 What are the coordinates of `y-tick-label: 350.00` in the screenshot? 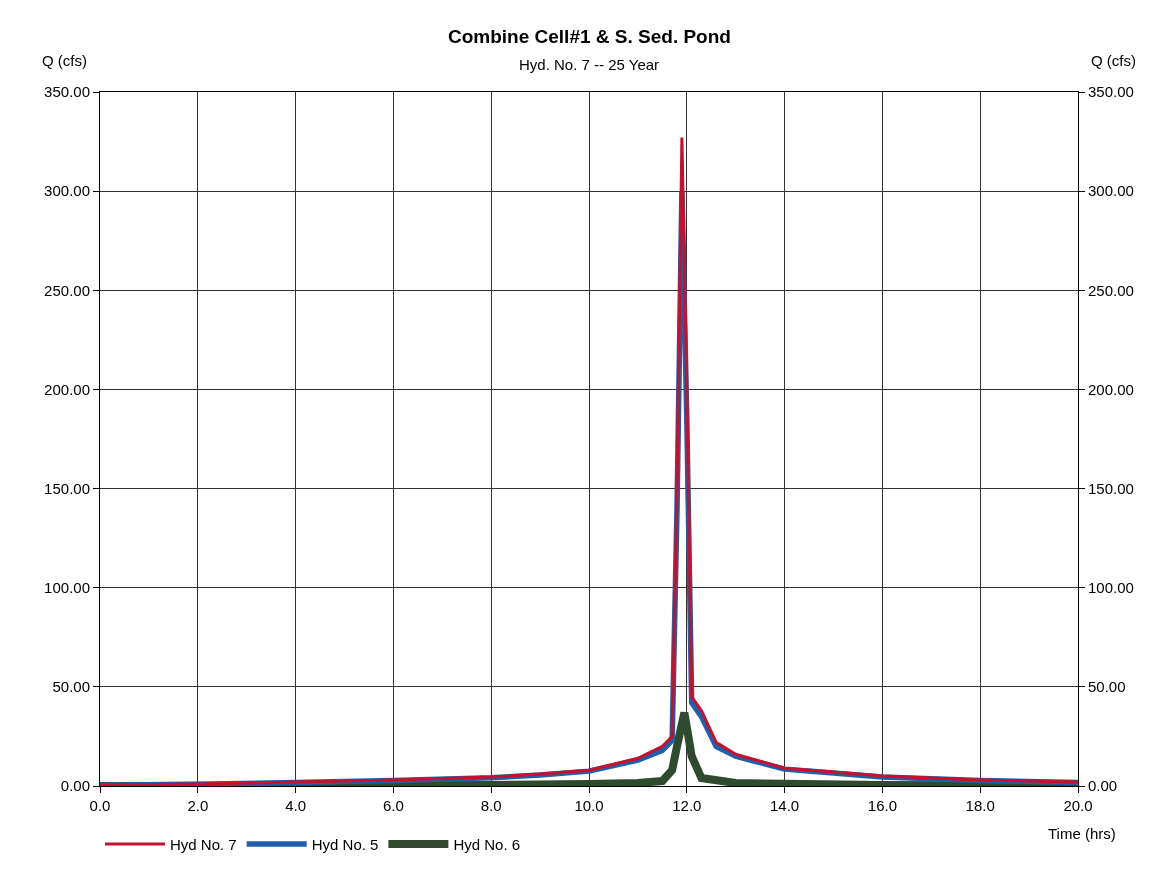 It's located at (67, 92).